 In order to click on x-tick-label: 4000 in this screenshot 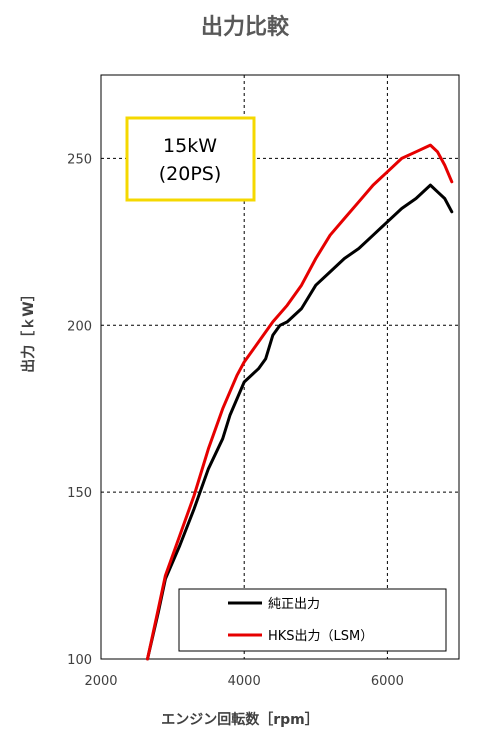, I will do `click(244, 681)`.